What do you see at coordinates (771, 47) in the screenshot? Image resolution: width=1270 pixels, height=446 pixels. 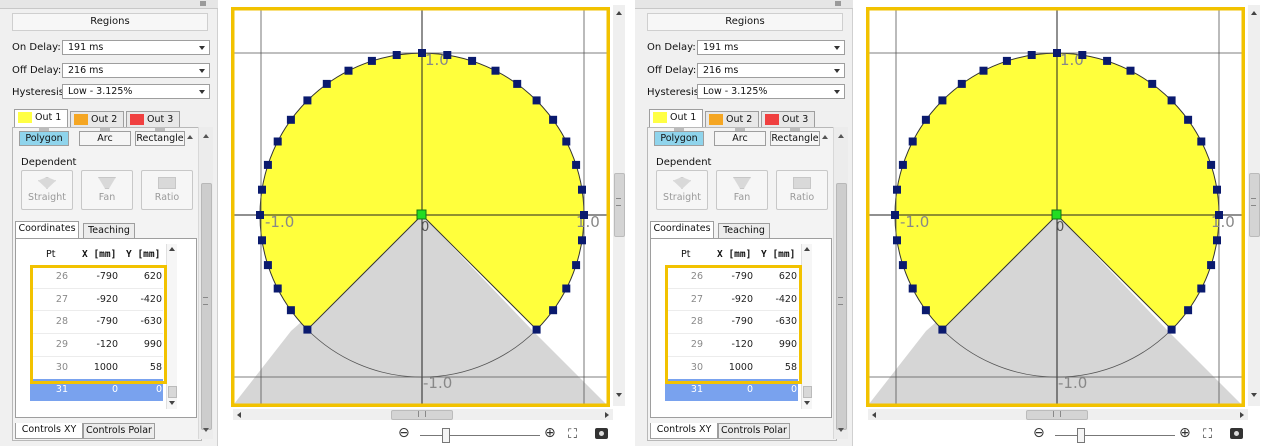 I see `on-delay-dropdown: 191 ms` at bounding box center [771, 47].